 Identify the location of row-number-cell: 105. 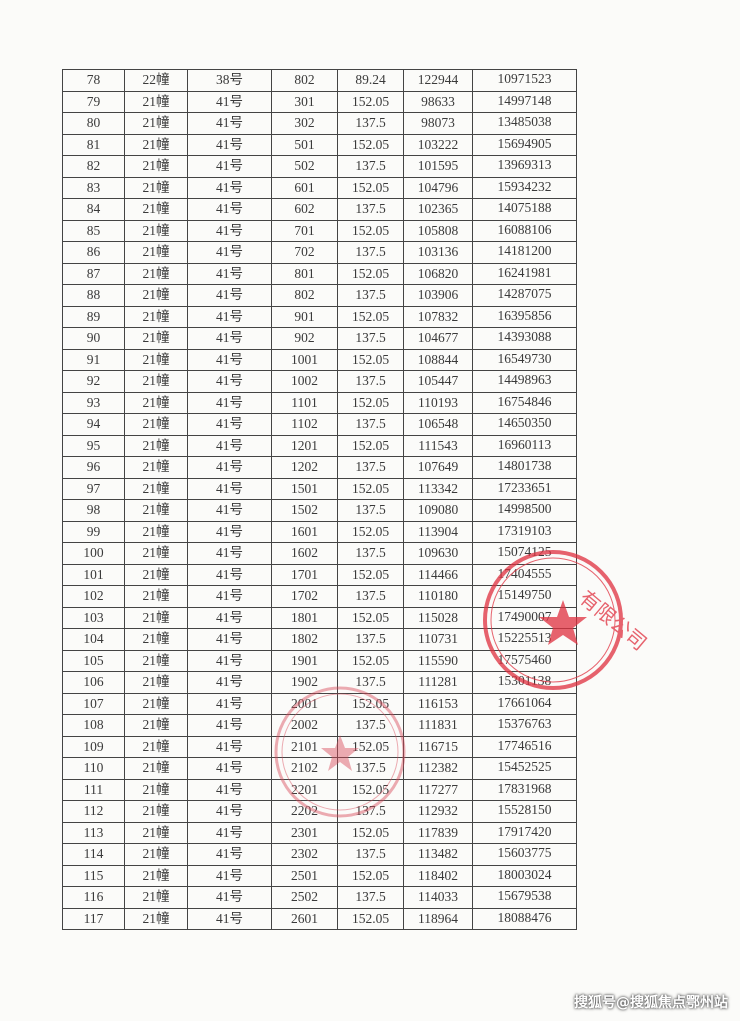
(93, 660).